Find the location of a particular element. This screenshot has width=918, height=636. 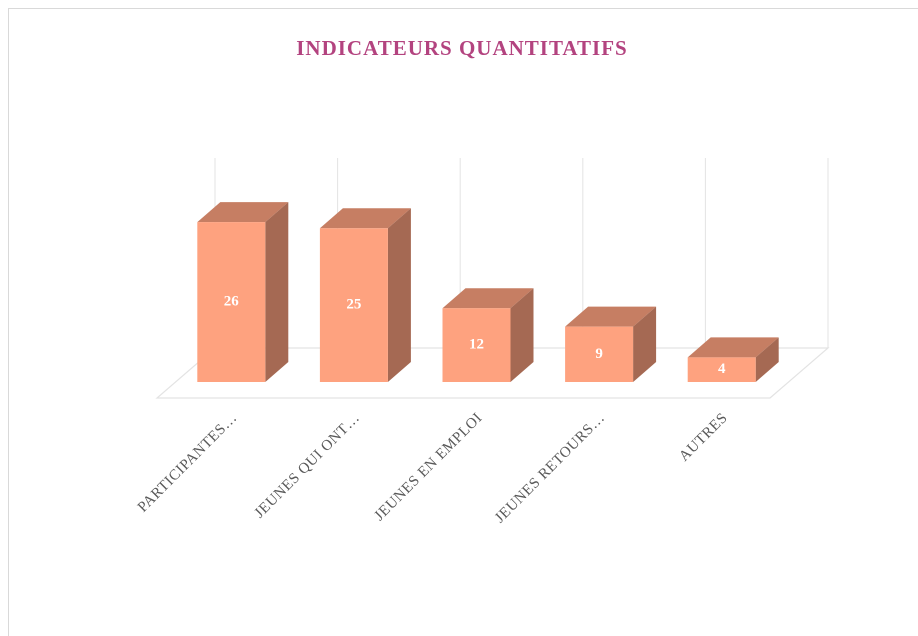

data-label: 25 is located at coordinates (353, 305).